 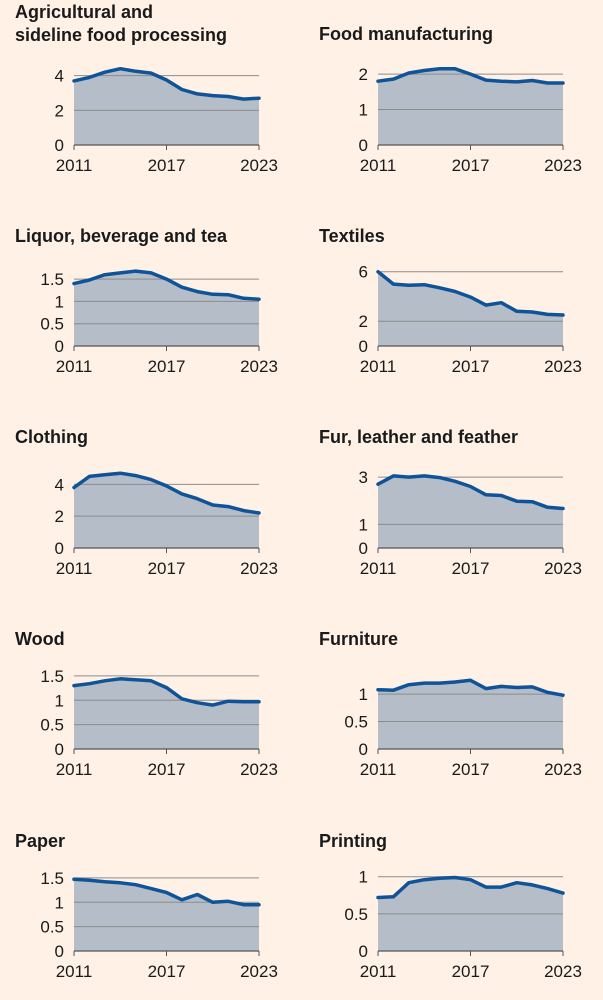 I want to click on y-tick-label: 6, so click(x=363, y=272).